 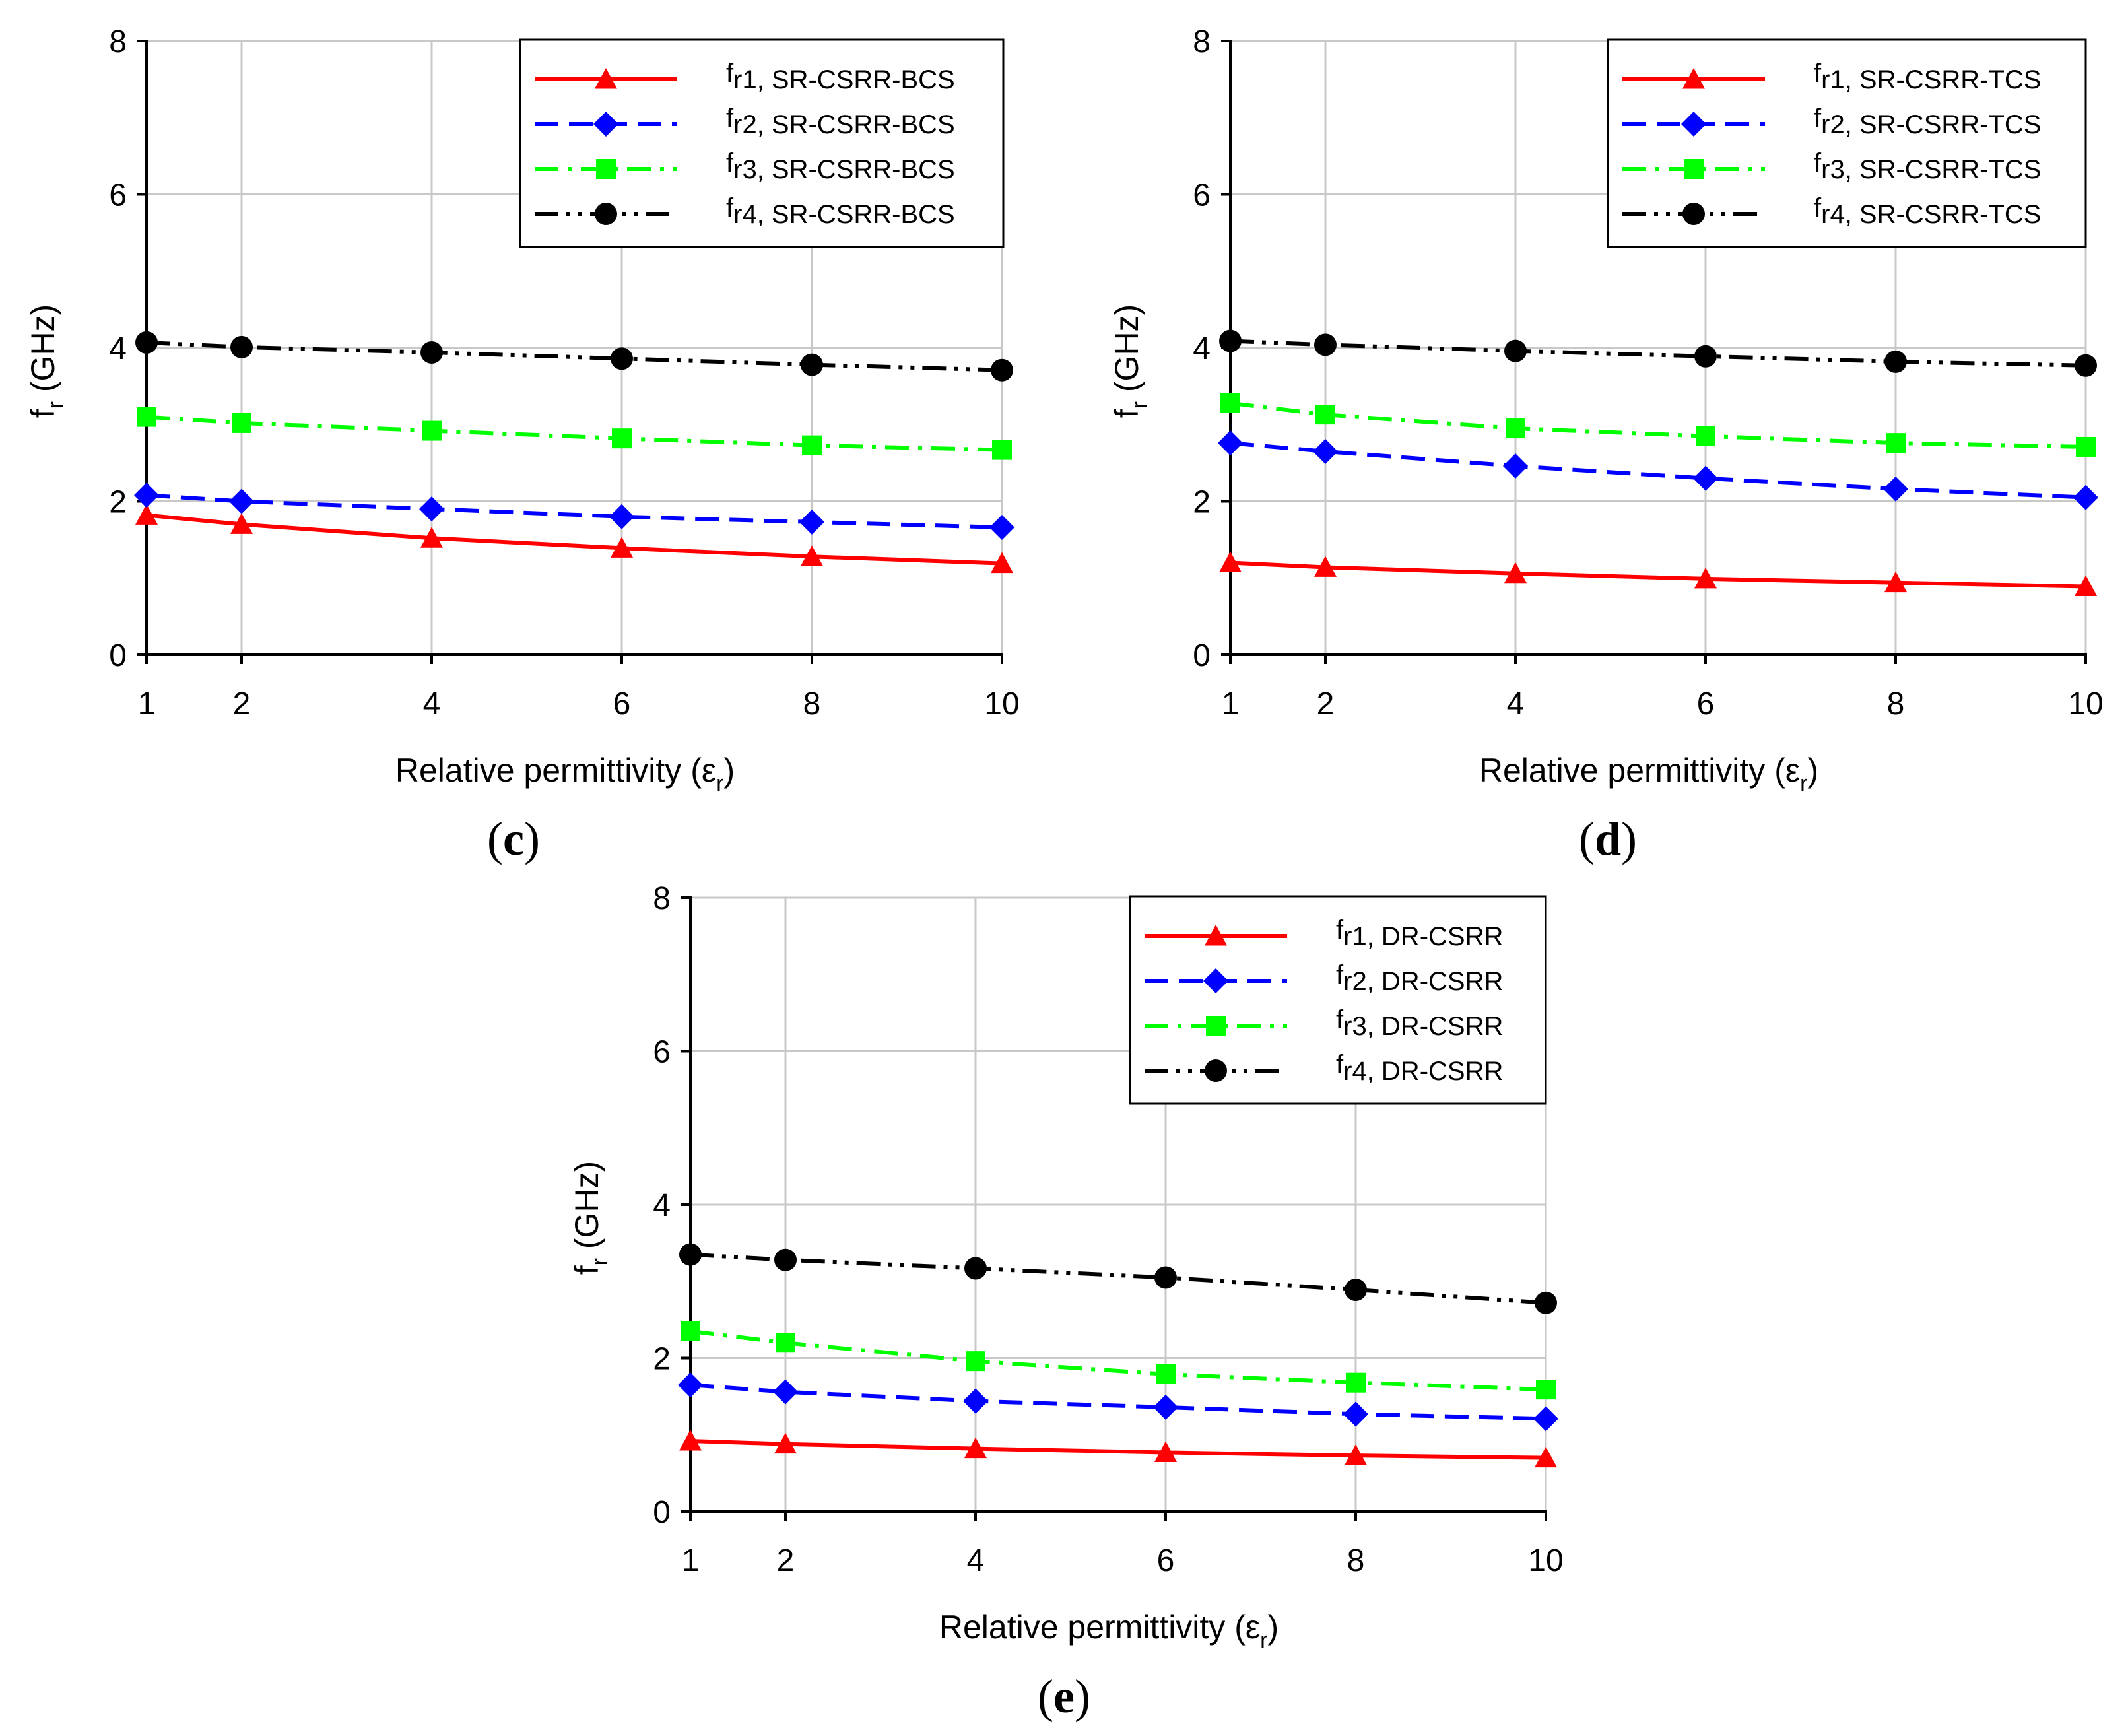 I want to click on caption-open: (, so click(x=1046, y=1696).